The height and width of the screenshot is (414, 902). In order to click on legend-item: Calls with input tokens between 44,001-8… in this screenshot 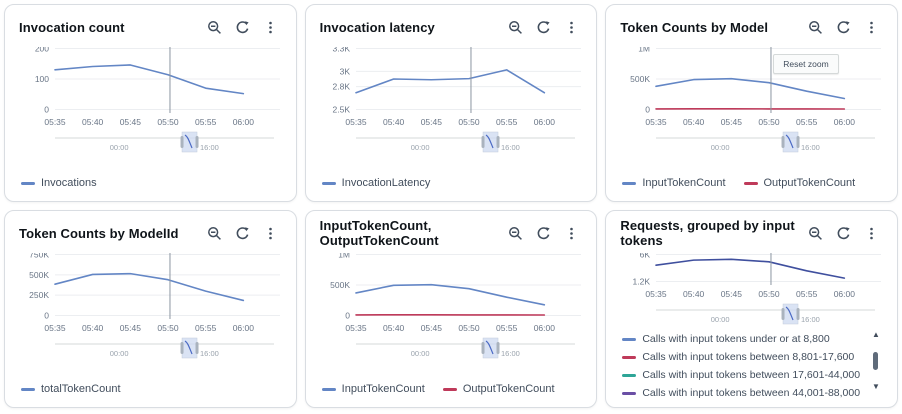, I will do `click(741, 393)`.